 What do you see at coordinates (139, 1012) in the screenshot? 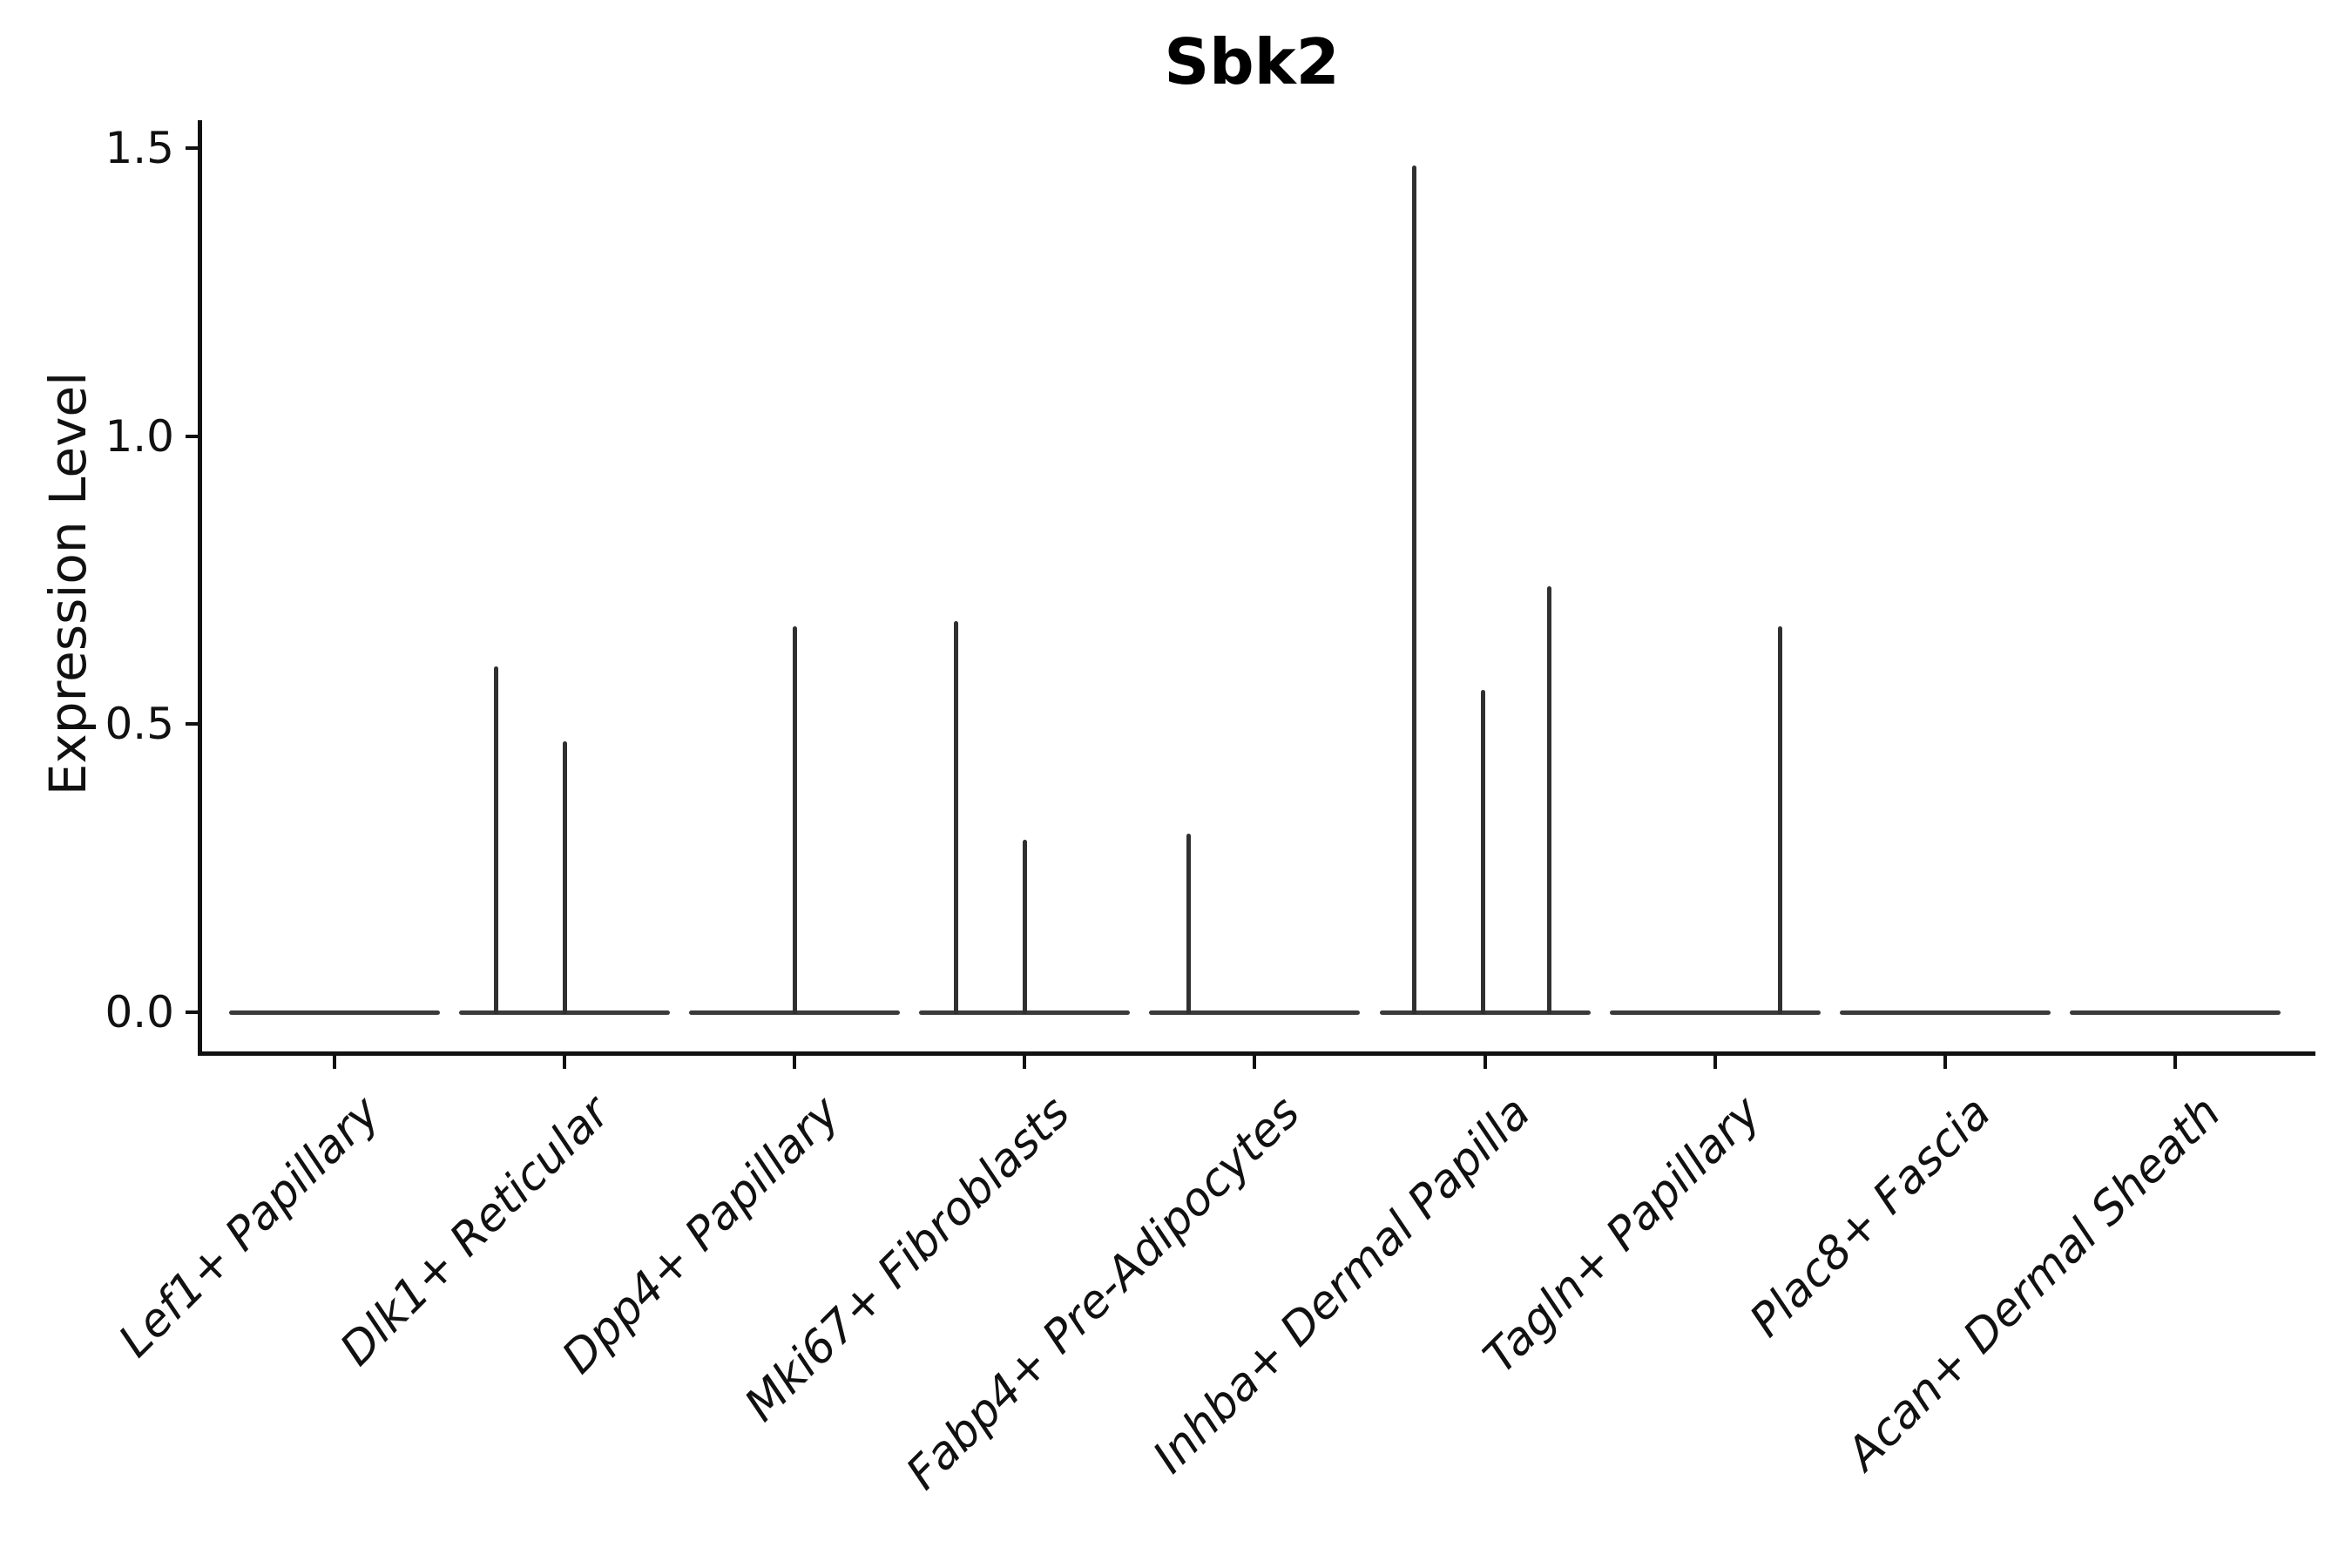
I see `y-tick-label: 0.0` at bounding box center [139, 1012].